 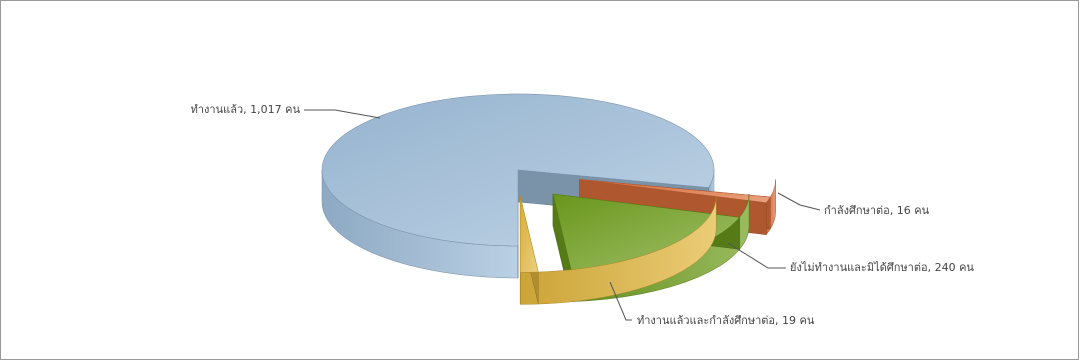 What do you see at coordinates (246, 109) in the screenshot?
I see `data-label-0: ทำงานแล้ว, 1,017 คน` at bounding box center [246, 109].